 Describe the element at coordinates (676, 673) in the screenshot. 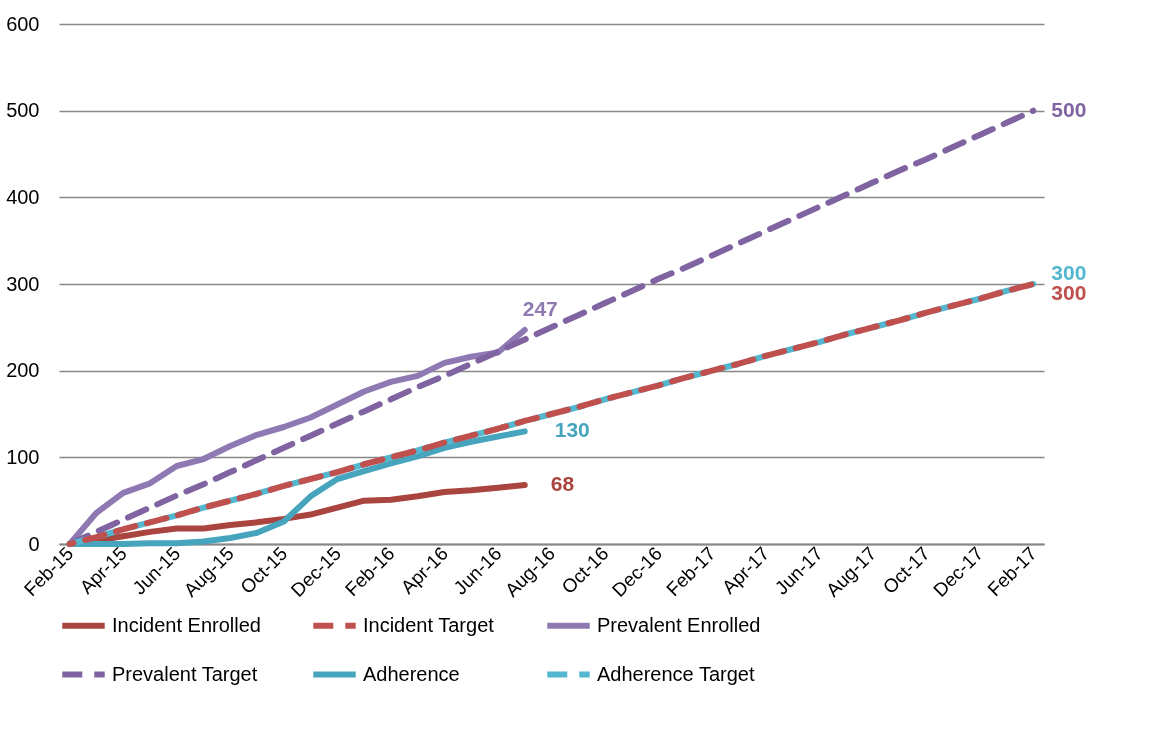

I see `legend-label: Adherence Target` at that location.